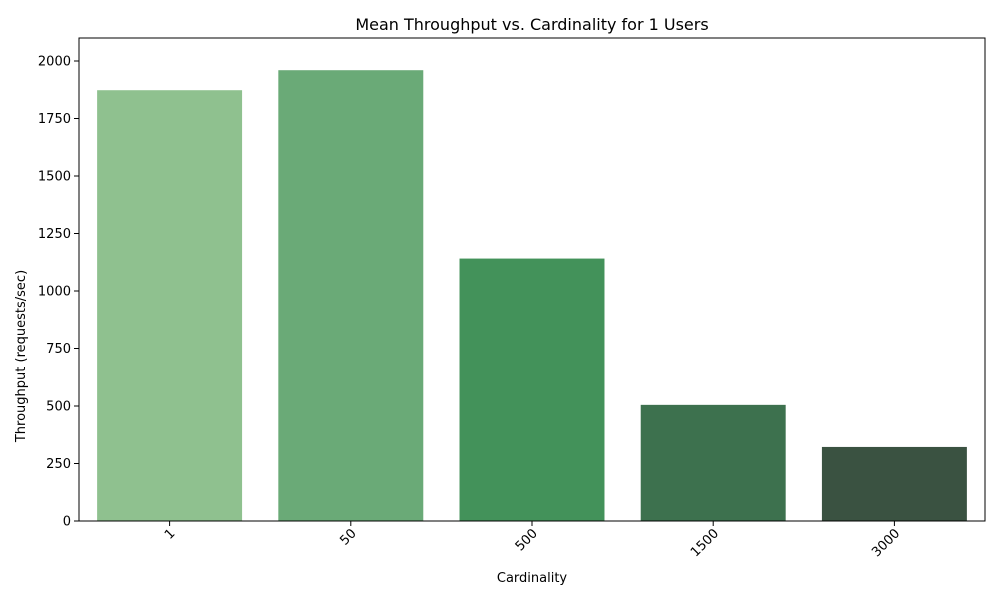 Image resolution: width=1000 pixels, height=600 pixels. What do you see at coordinates (54, 62) in the screenshot?
I see `y-tick-label: 2000` at bounding box center [54, 62].